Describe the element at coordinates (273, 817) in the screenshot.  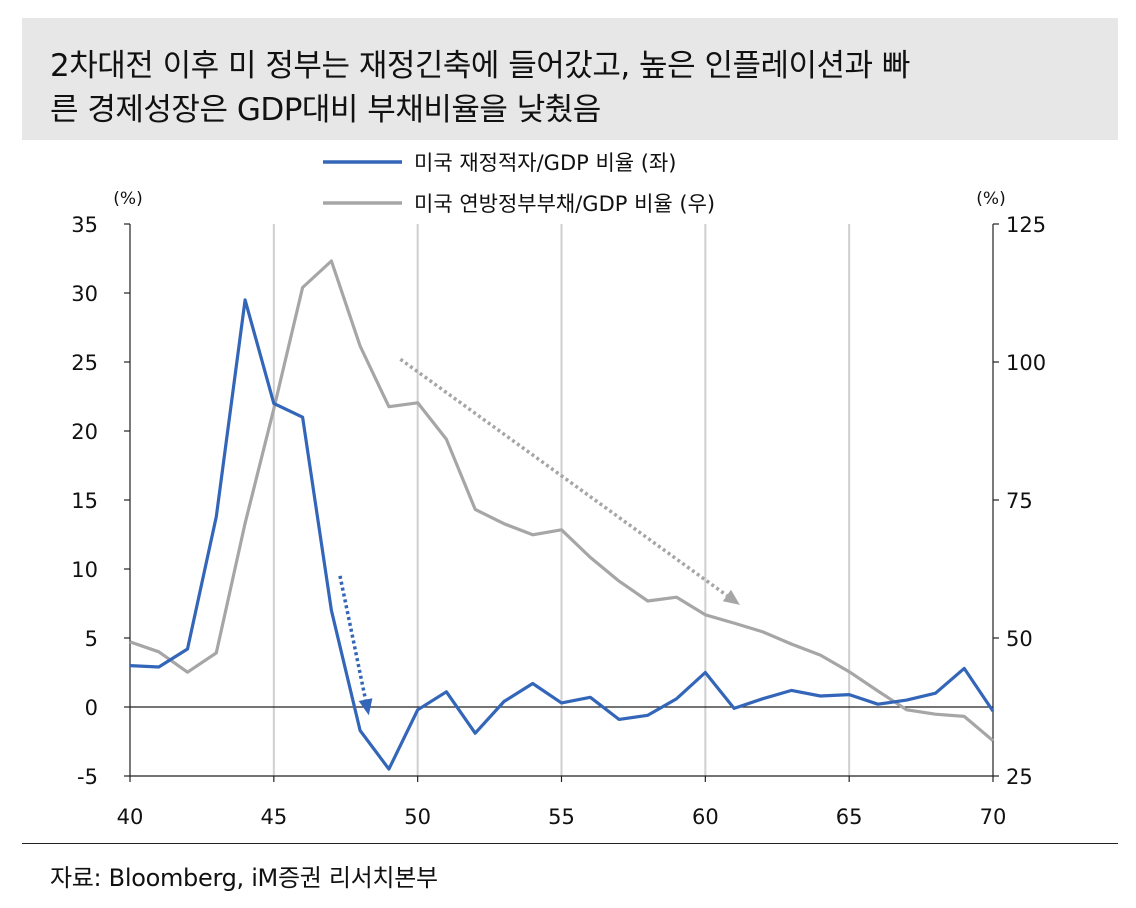
I see `x-tick-label: 45` at that location.